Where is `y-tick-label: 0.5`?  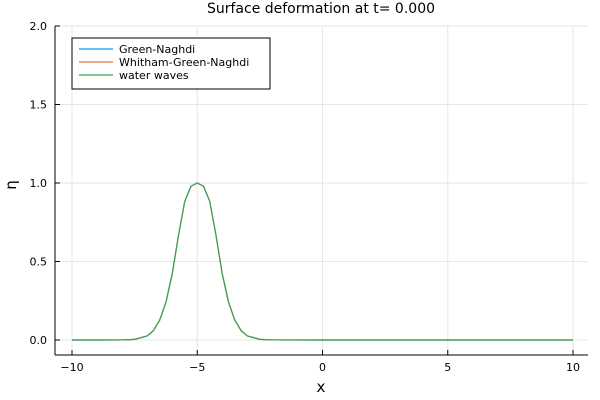
y-tick-label: 0.5 is located at coordinates (39, 262).